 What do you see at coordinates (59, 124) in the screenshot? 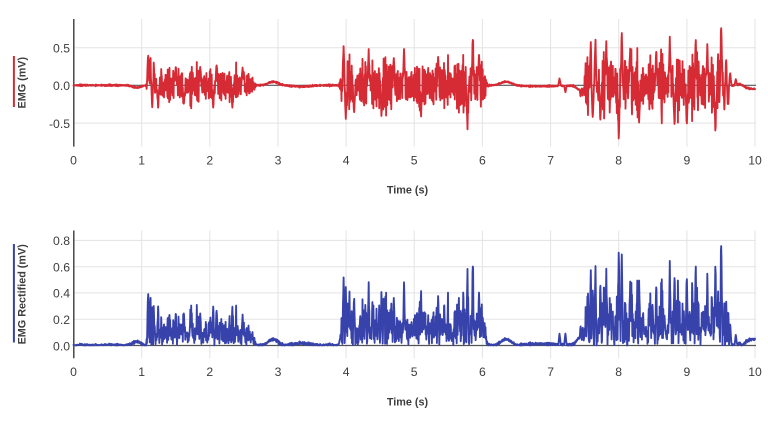
I see `svg-text: -0.5` at bounding box center [59, 124].